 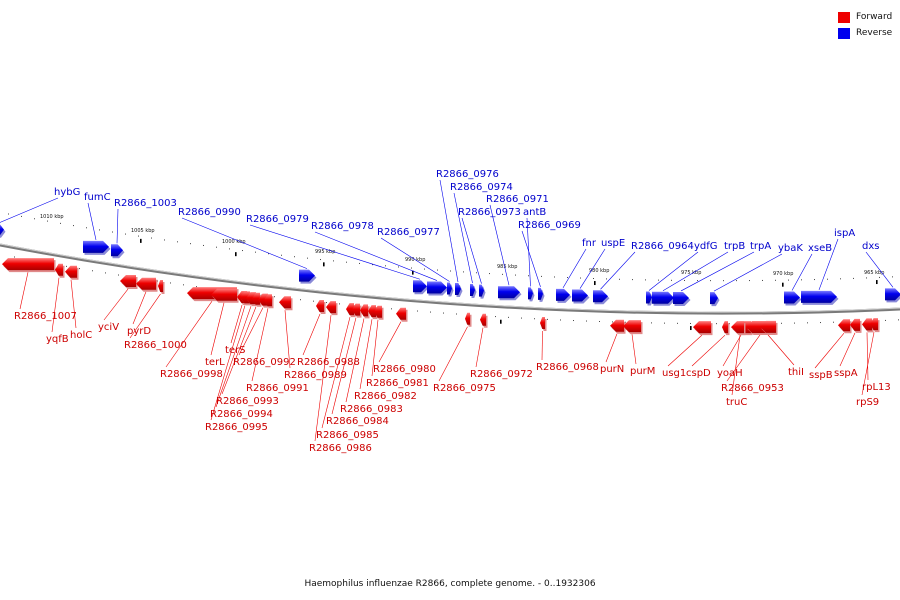 I want to click on tick-label-1010-kbp: 1010 kbp, so click(x=52, y=217).